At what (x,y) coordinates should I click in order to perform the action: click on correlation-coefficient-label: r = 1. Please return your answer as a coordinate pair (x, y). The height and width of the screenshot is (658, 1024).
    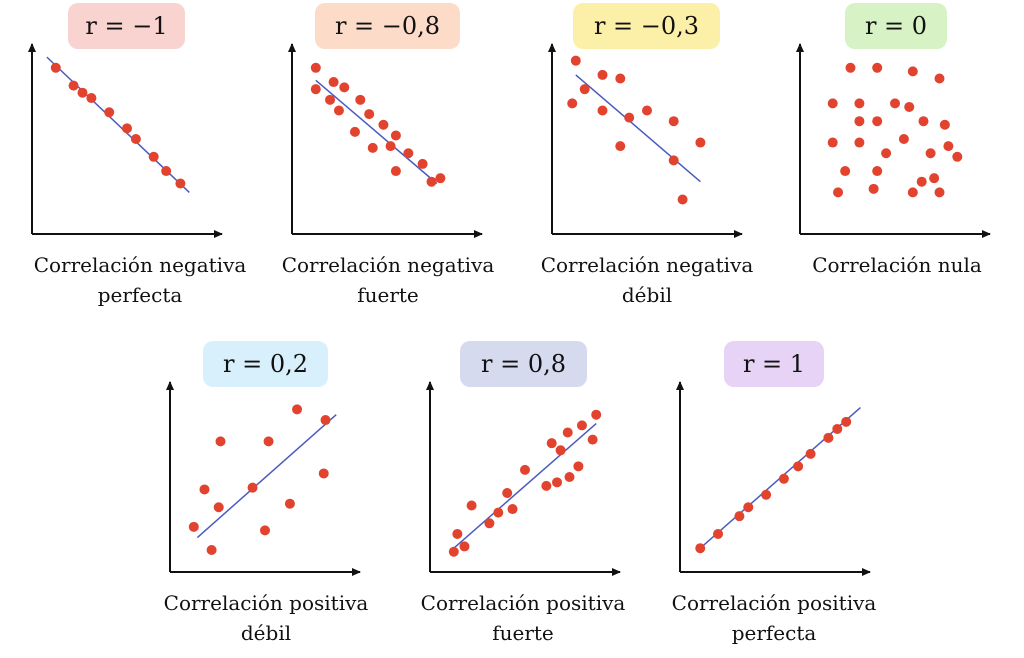
    Looking at the image, I should click on (774, 364).